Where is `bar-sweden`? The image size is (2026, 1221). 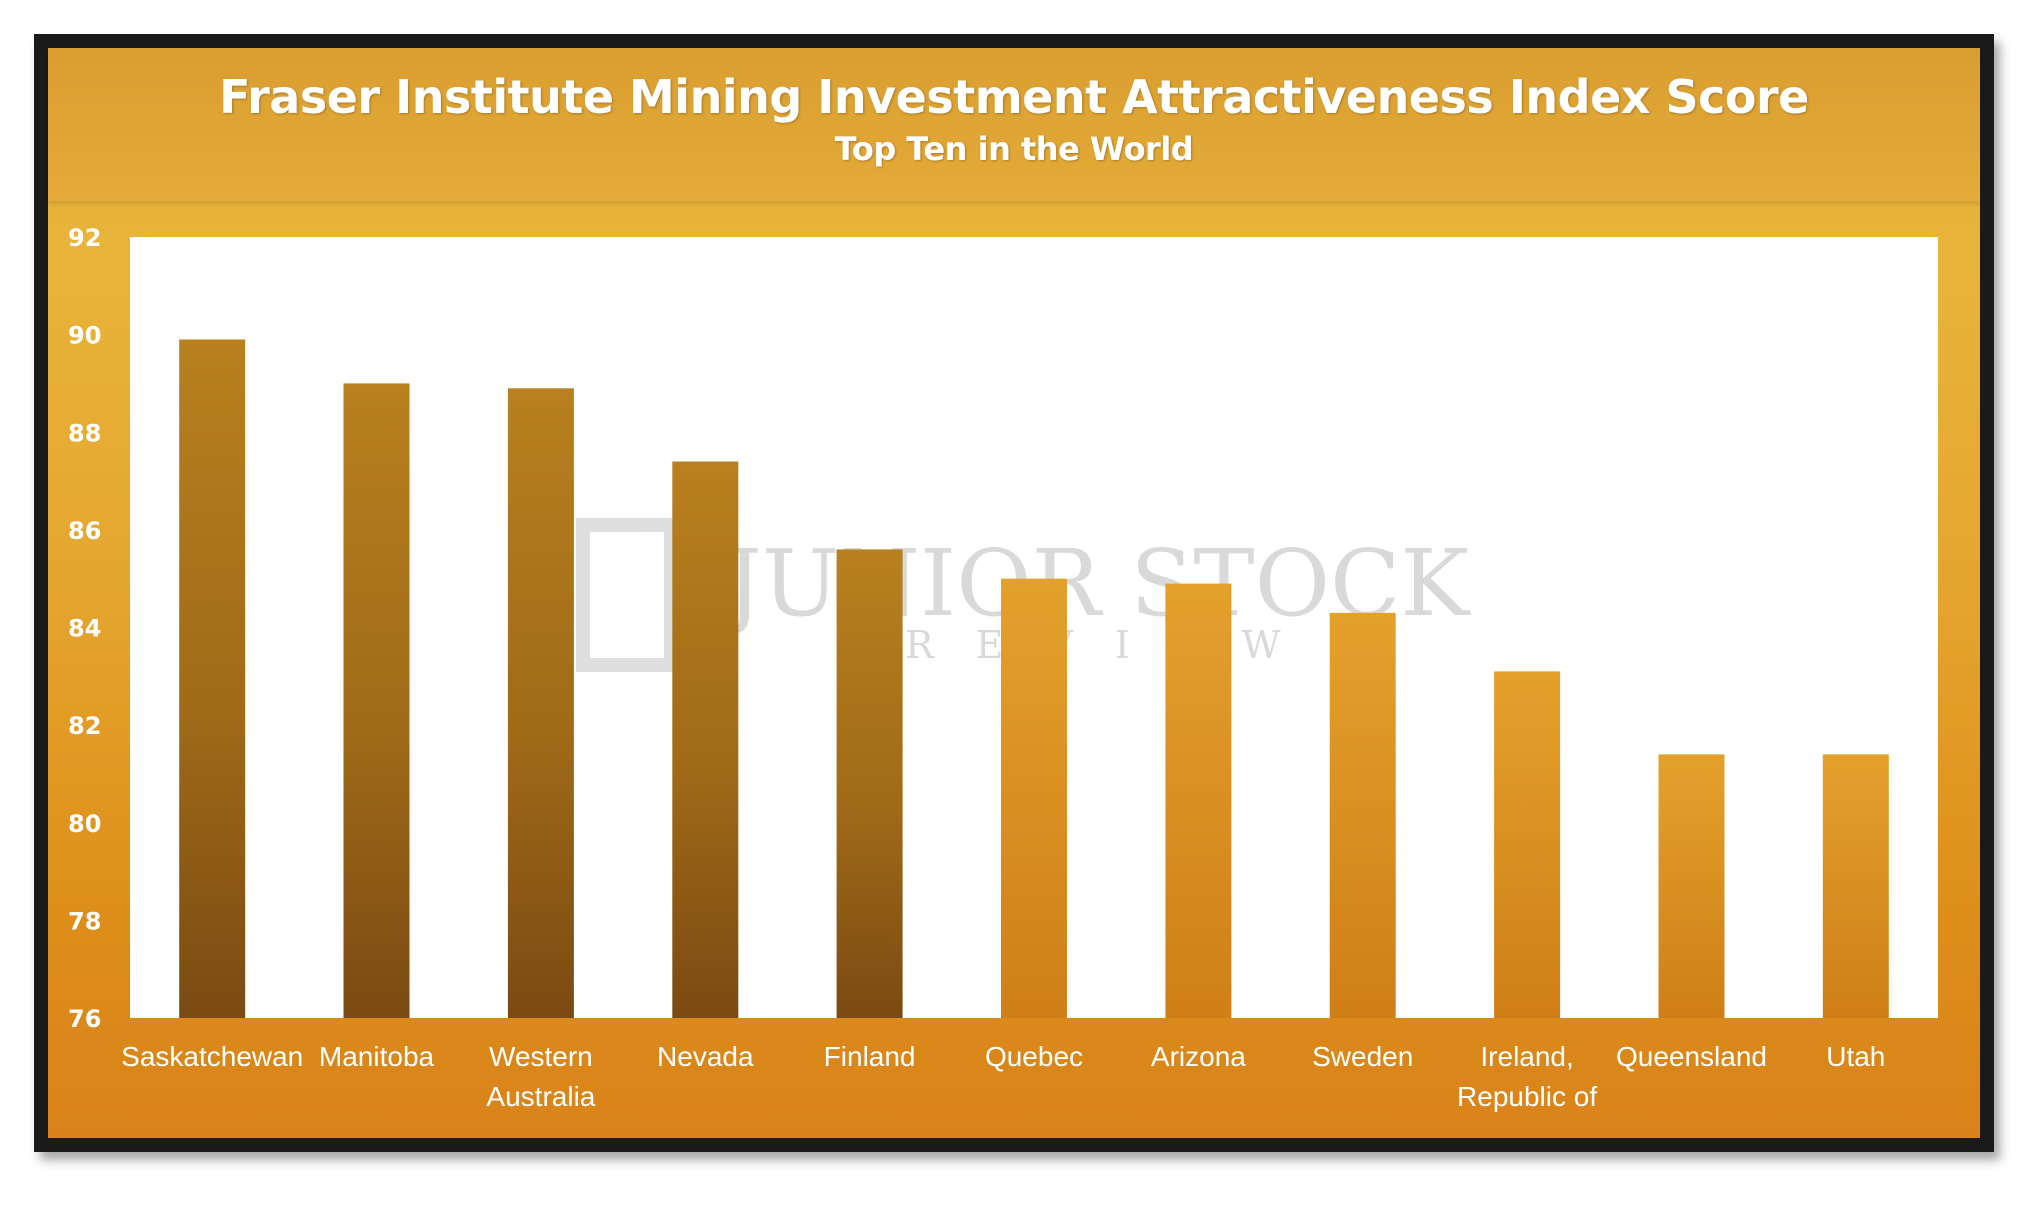 bar-sweden is located at coordinates (1362, 815).